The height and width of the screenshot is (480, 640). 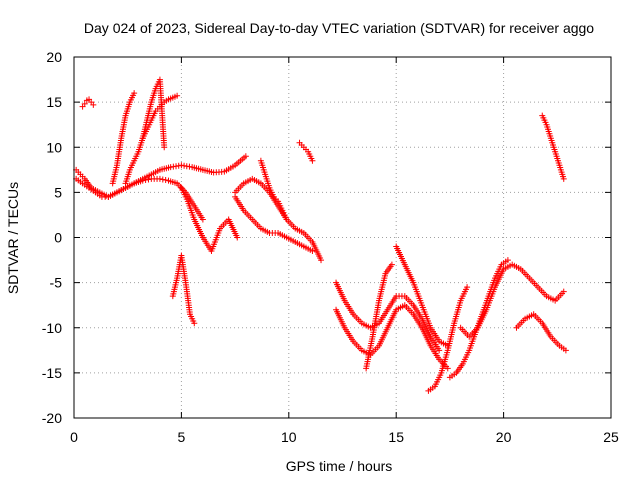 I want to click on x-tick-label: 20, so click(x=504, y=437).